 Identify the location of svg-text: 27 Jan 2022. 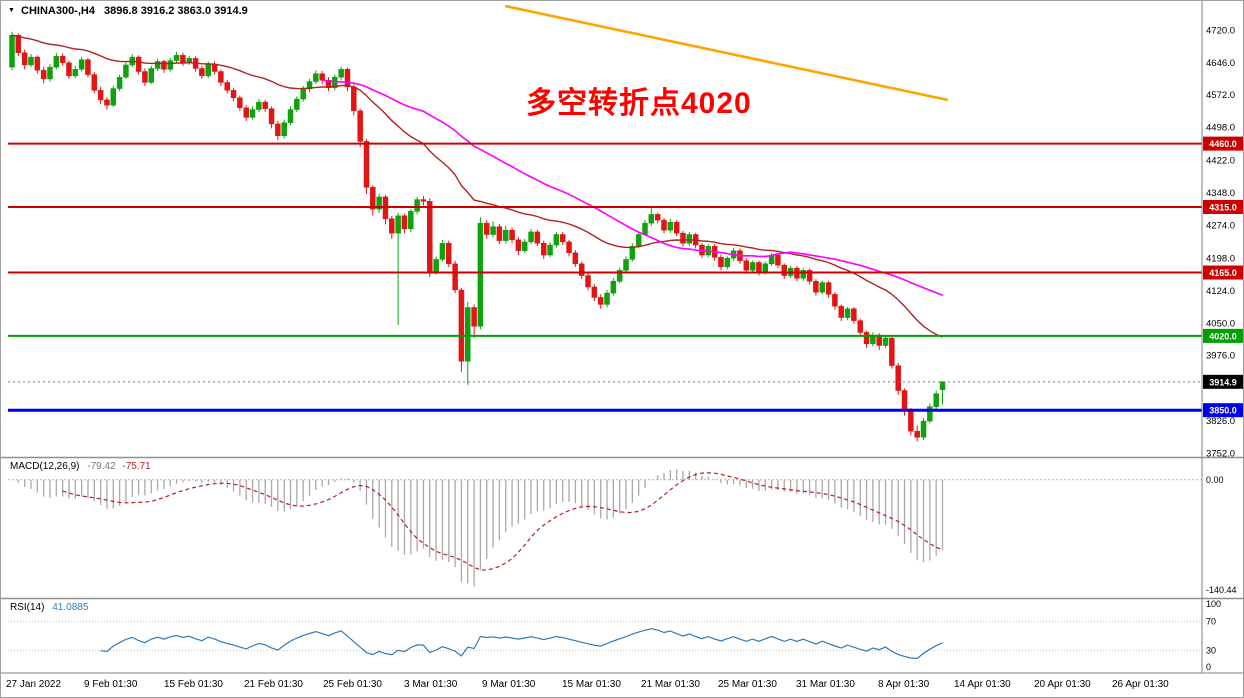
(33, 684).